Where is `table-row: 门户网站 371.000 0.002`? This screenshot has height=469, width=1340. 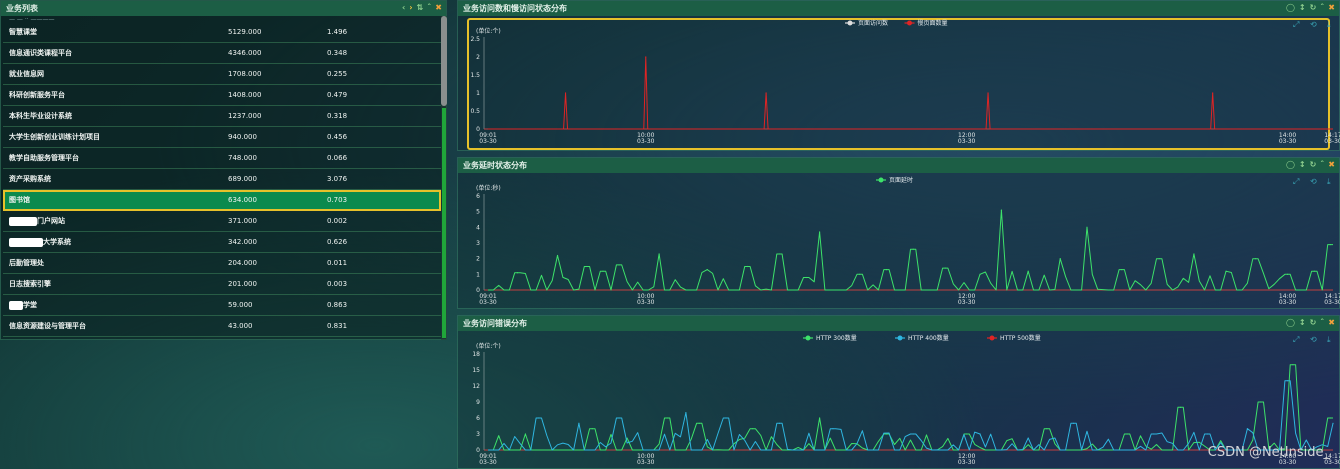 table-row: 门户网站 371.000 0.002 is located at coordinates (222, 221).